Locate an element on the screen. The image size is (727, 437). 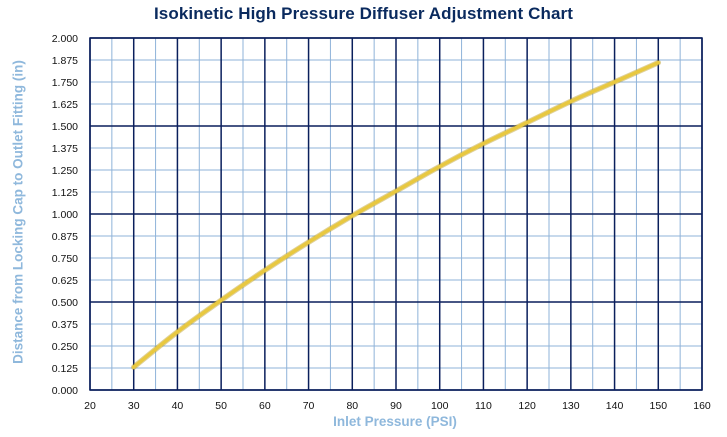
x-tick-label: 30 is located at coordinates (134, 406).